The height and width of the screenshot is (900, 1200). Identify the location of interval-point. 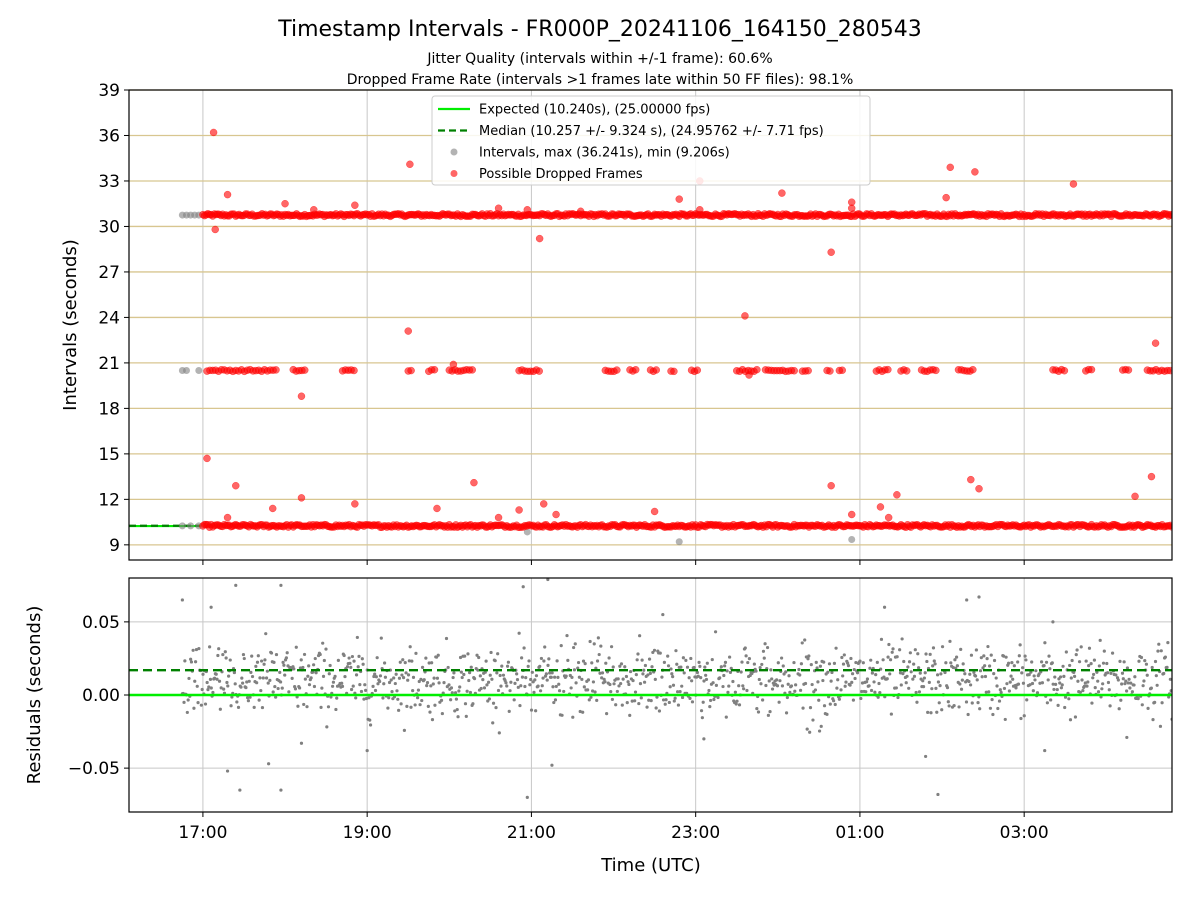
(199, 370).